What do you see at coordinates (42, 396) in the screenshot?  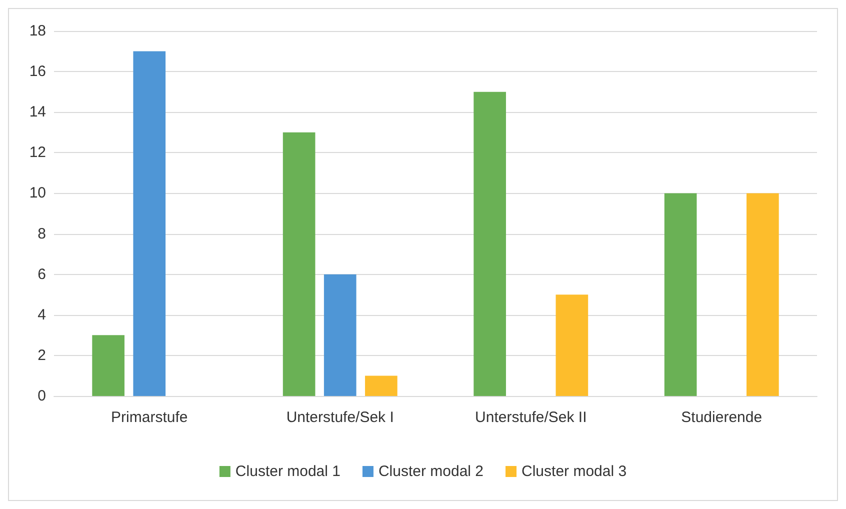 I see `y-tick-label: 0` at bounding box center [42, 396].